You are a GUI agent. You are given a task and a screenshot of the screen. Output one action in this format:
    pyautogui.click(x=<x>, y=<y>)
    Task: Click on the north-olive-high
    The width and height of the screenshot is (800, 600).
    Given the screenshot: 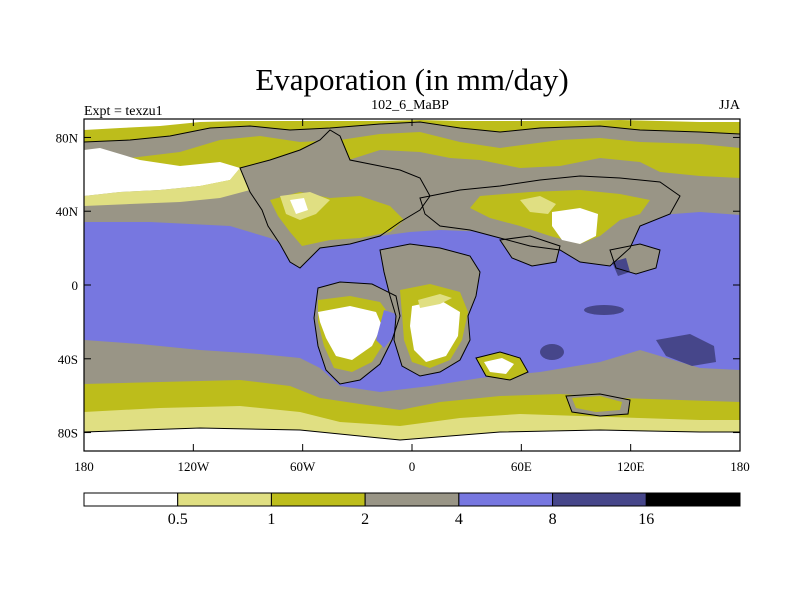 What is the action you would take?
    pyautogui.click(x=412, y=130)
    